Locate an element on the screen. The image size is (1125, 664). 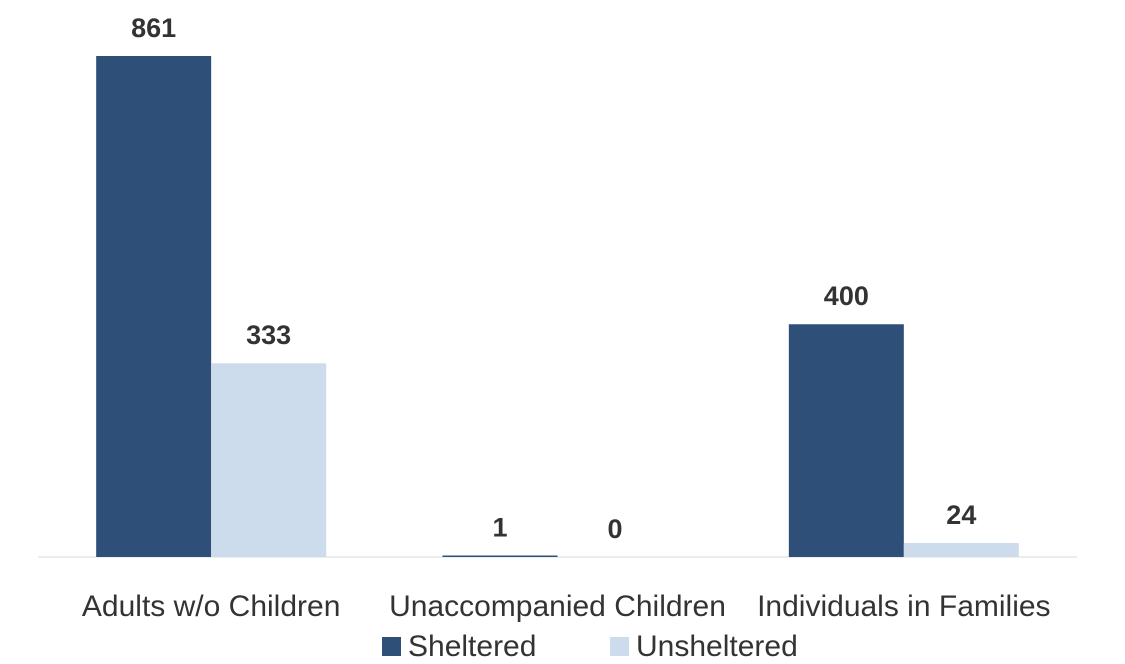
data-label-unsheltered-unaccompanied-children: 0 is located at coordinates (614, 529).